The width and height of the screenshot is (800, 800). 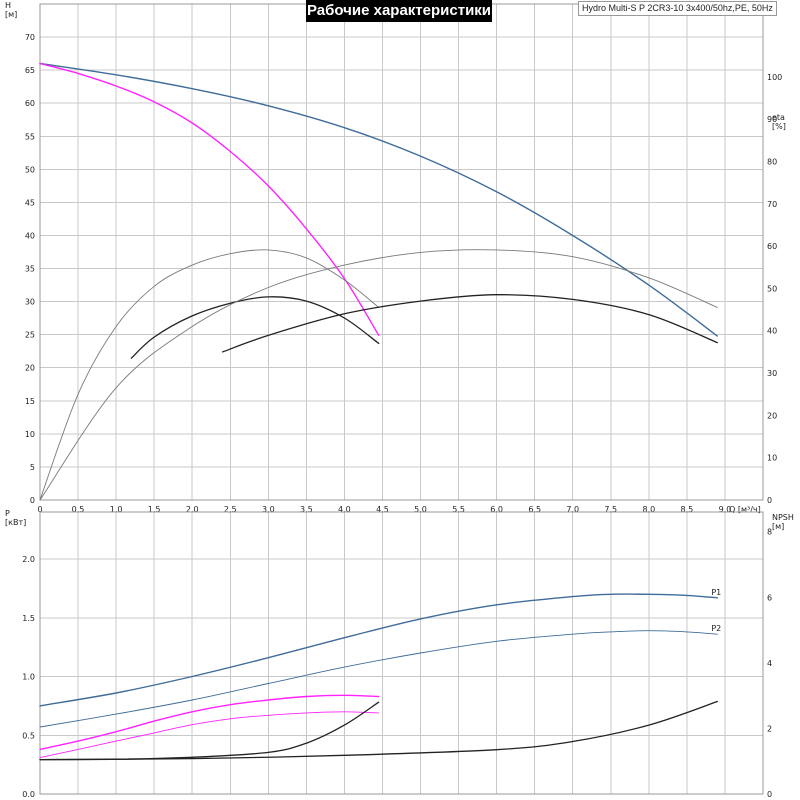 What do you see at coordinates (30, 401) in the screenshot?
I see `y-tick-label: 15` at bounding box center [30, 401].